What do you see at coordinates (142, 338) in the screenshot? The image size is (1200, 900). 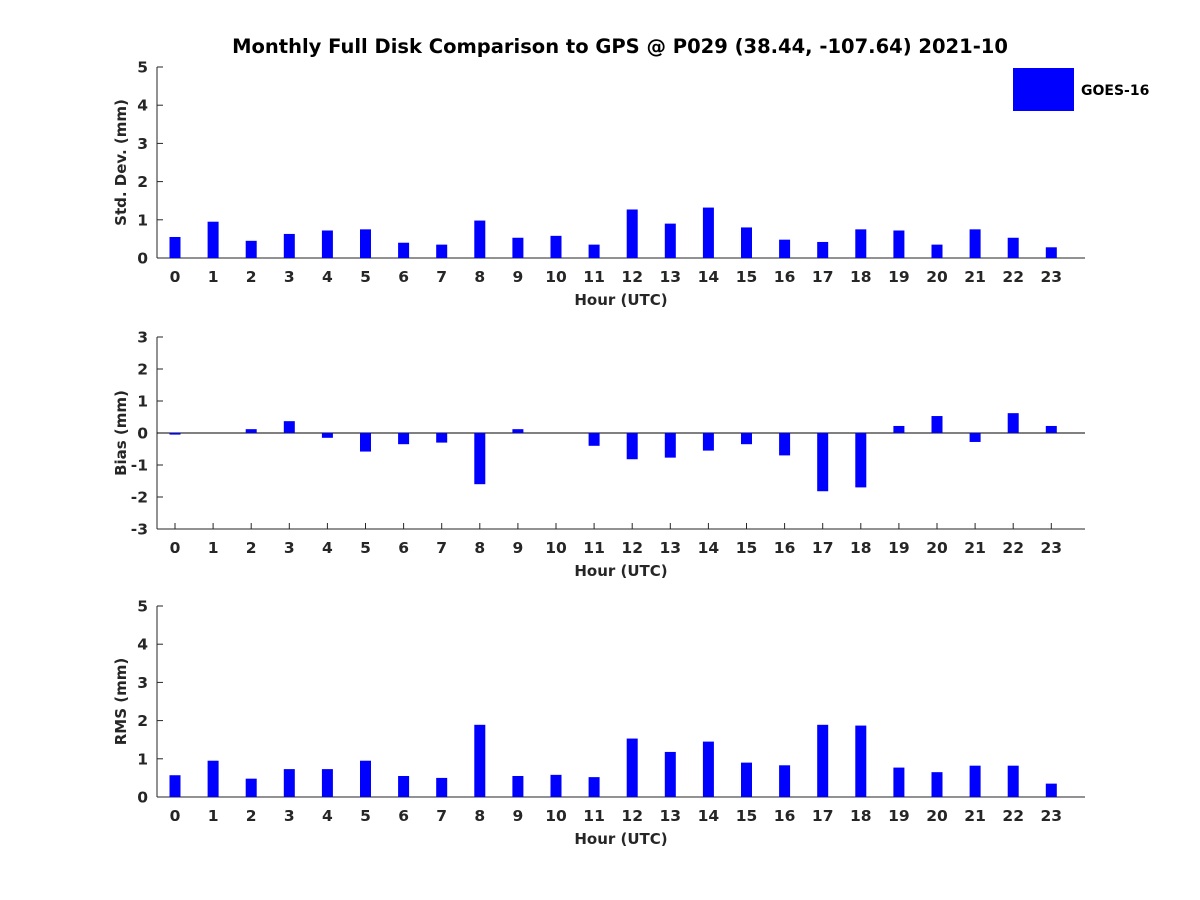 I see `y-tick-label: 3` at bounding box center [142, 338].